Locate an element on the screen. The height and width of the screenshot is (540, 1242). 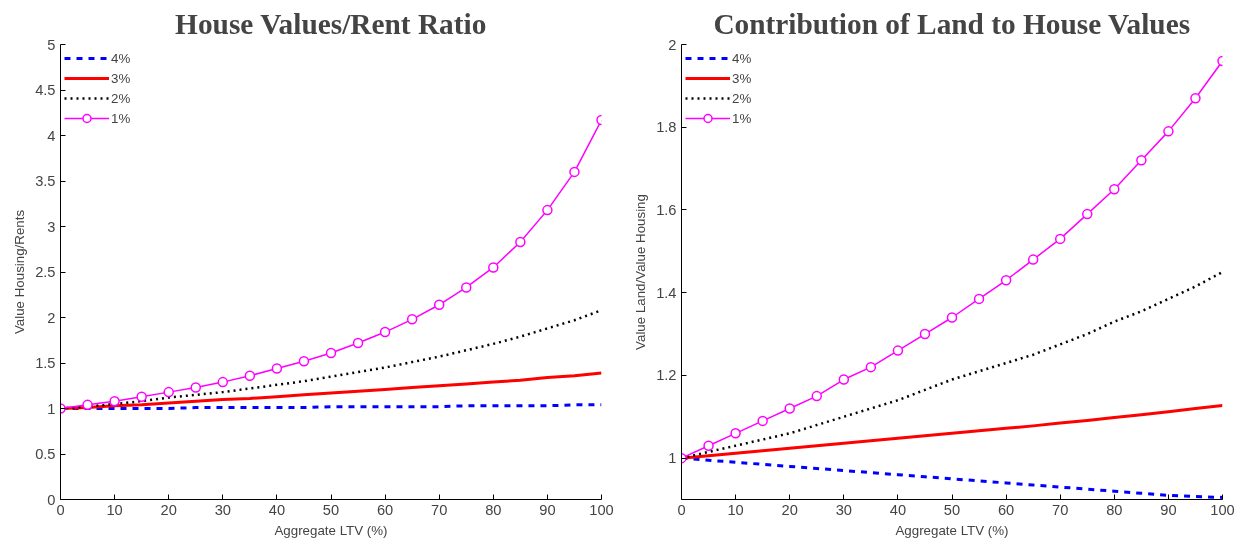
y-tick-label: 1.6 is located at coordinates (666, 209).